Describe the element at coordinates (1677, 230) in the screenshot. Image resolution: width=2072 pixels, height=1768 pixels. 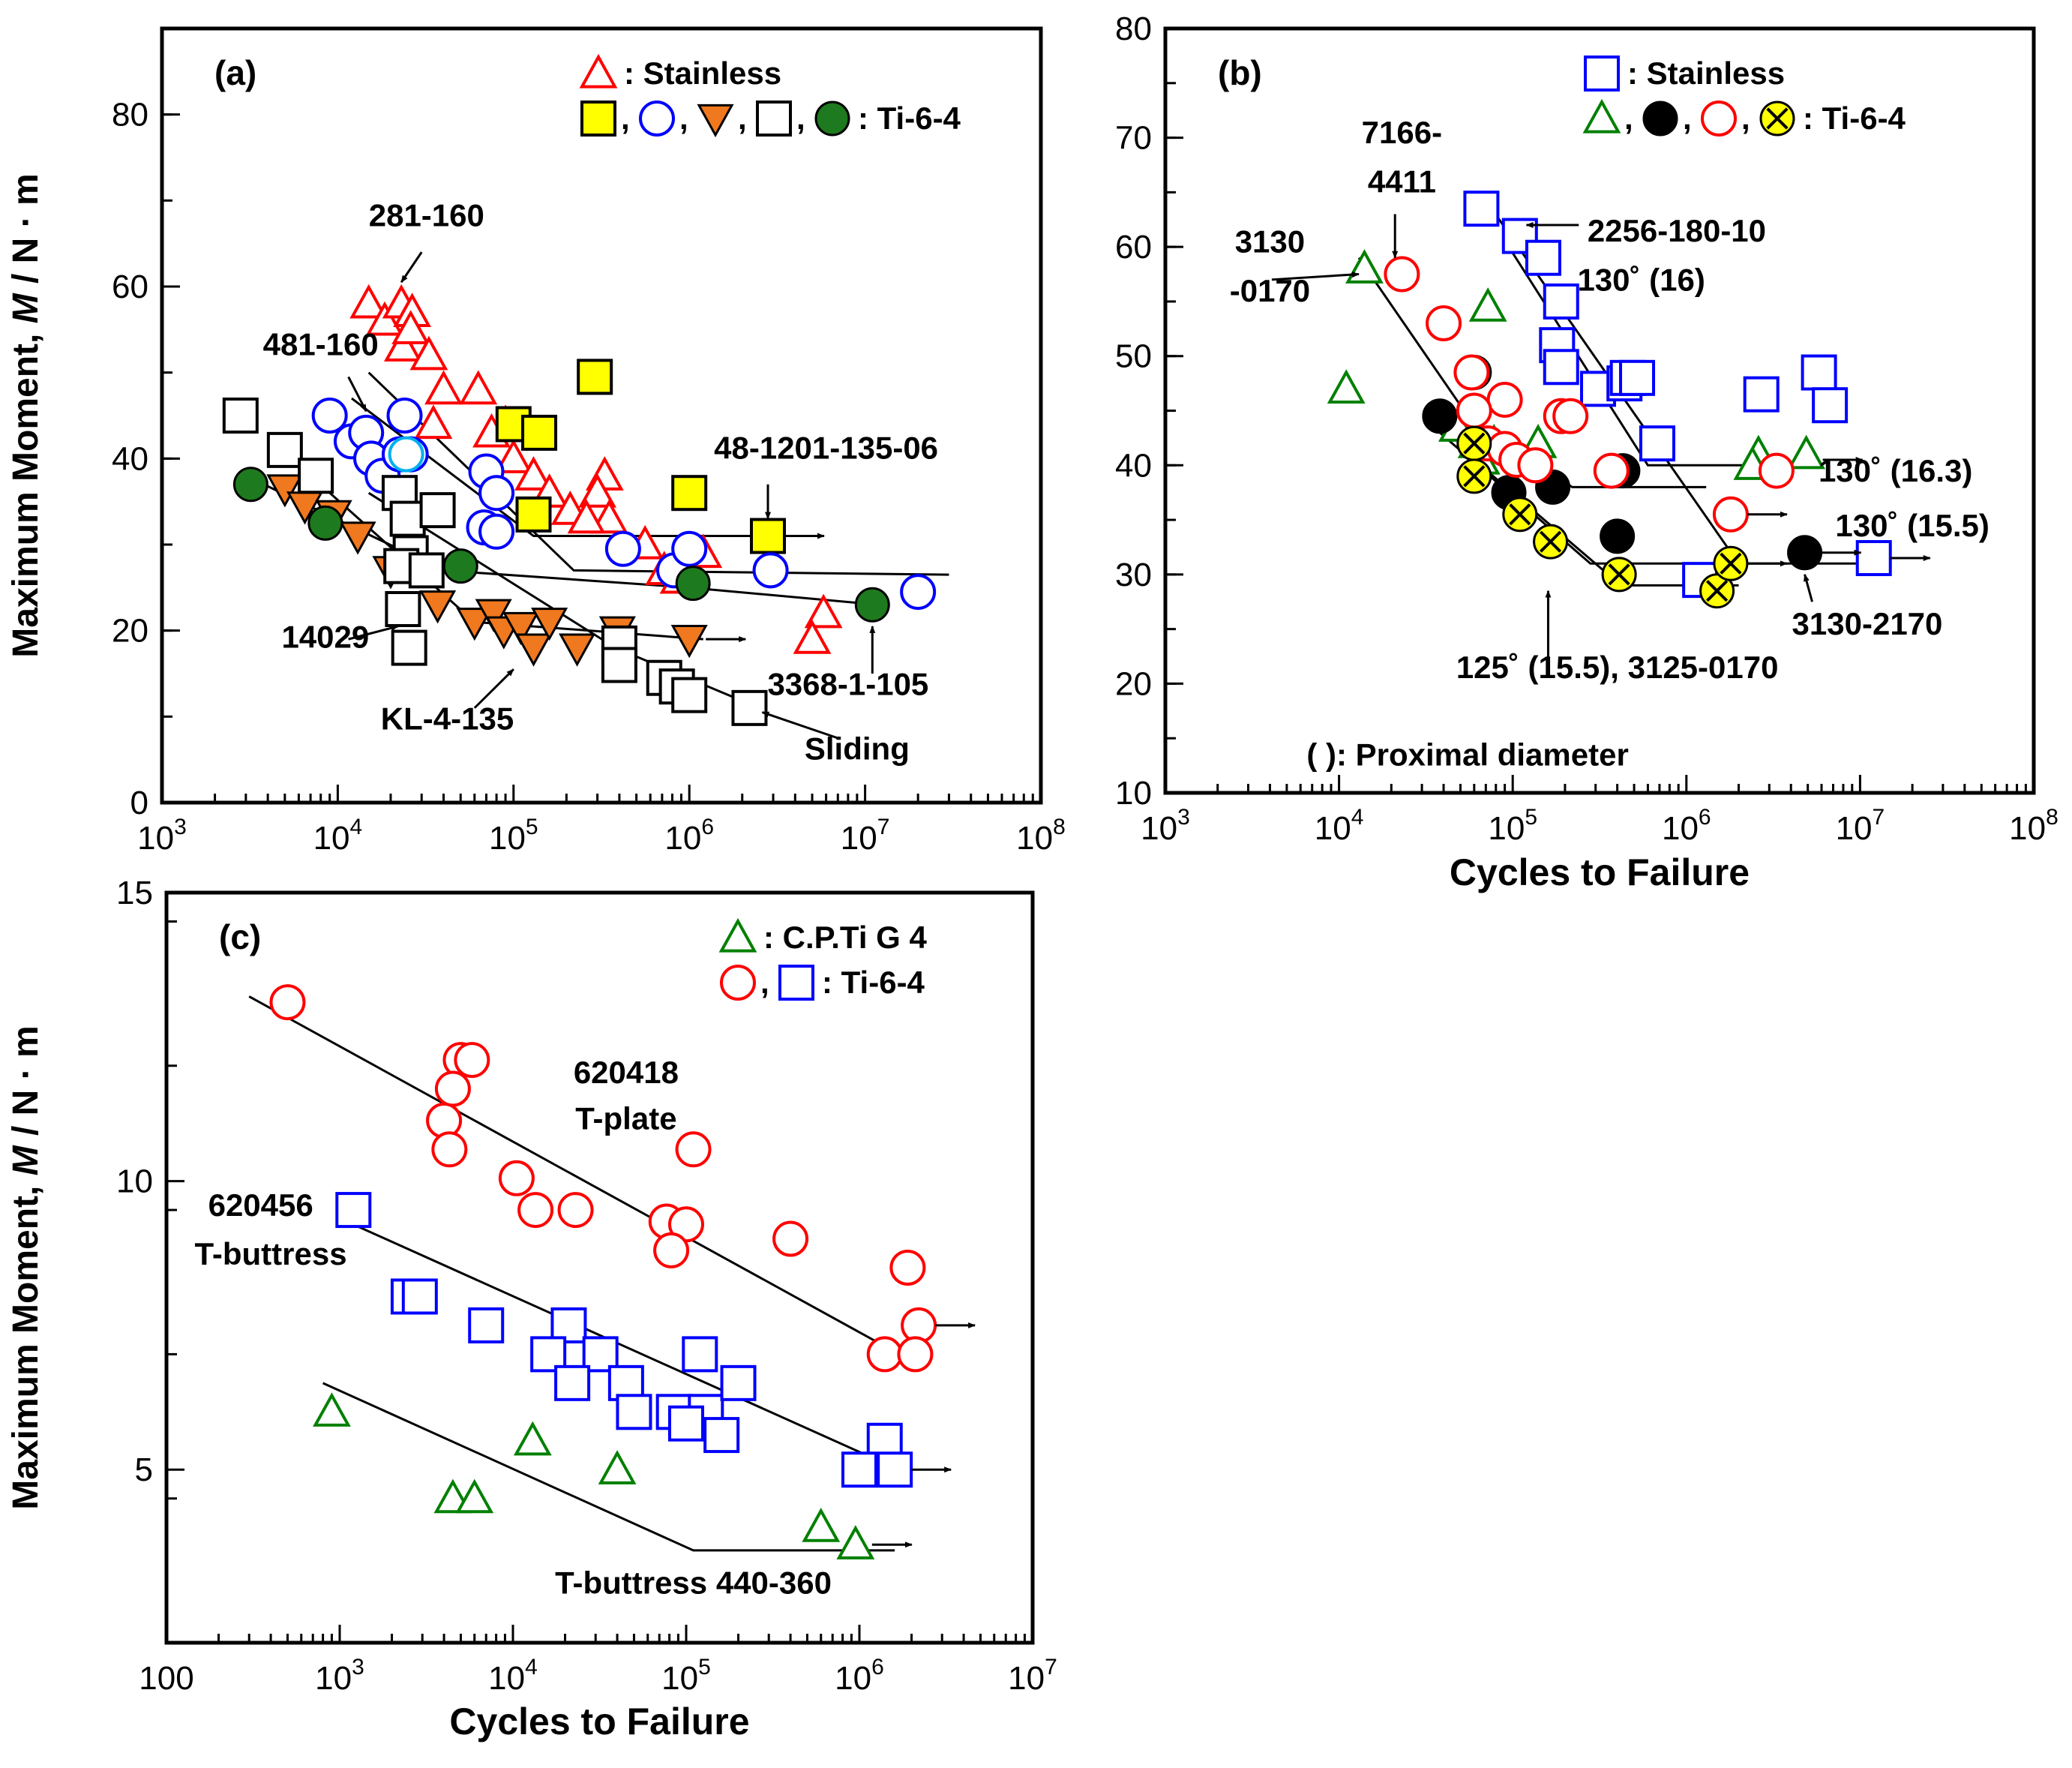
I see `annotation-label: 2256-180-10` at that location.